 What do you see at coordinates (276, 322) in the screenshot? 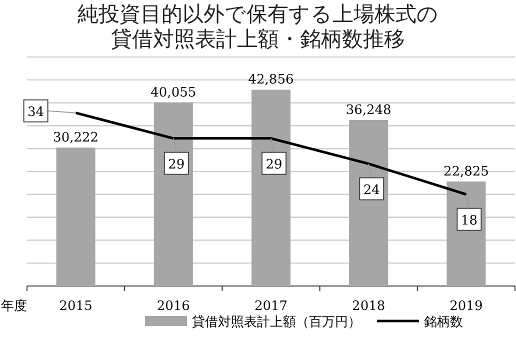
I see `legend-label: 貸借対照表計上額（百万円）` at bounding box center [276, 322].